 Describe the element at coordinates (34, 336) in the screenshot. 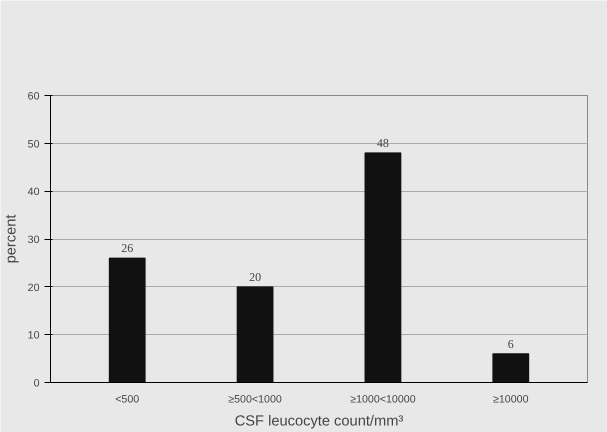

I see `y-tick-label: 10` at that location.